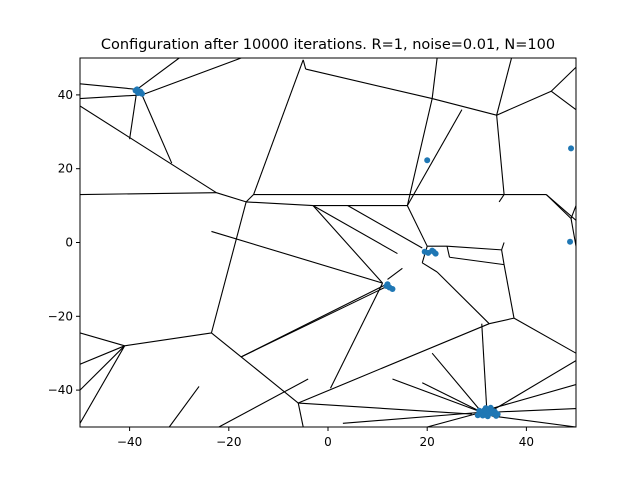 This screenshot has width=640, height=480. Describe the element at coordinates (60, 390) in the screenshot. I see `y-tick-label: −40` at that location.